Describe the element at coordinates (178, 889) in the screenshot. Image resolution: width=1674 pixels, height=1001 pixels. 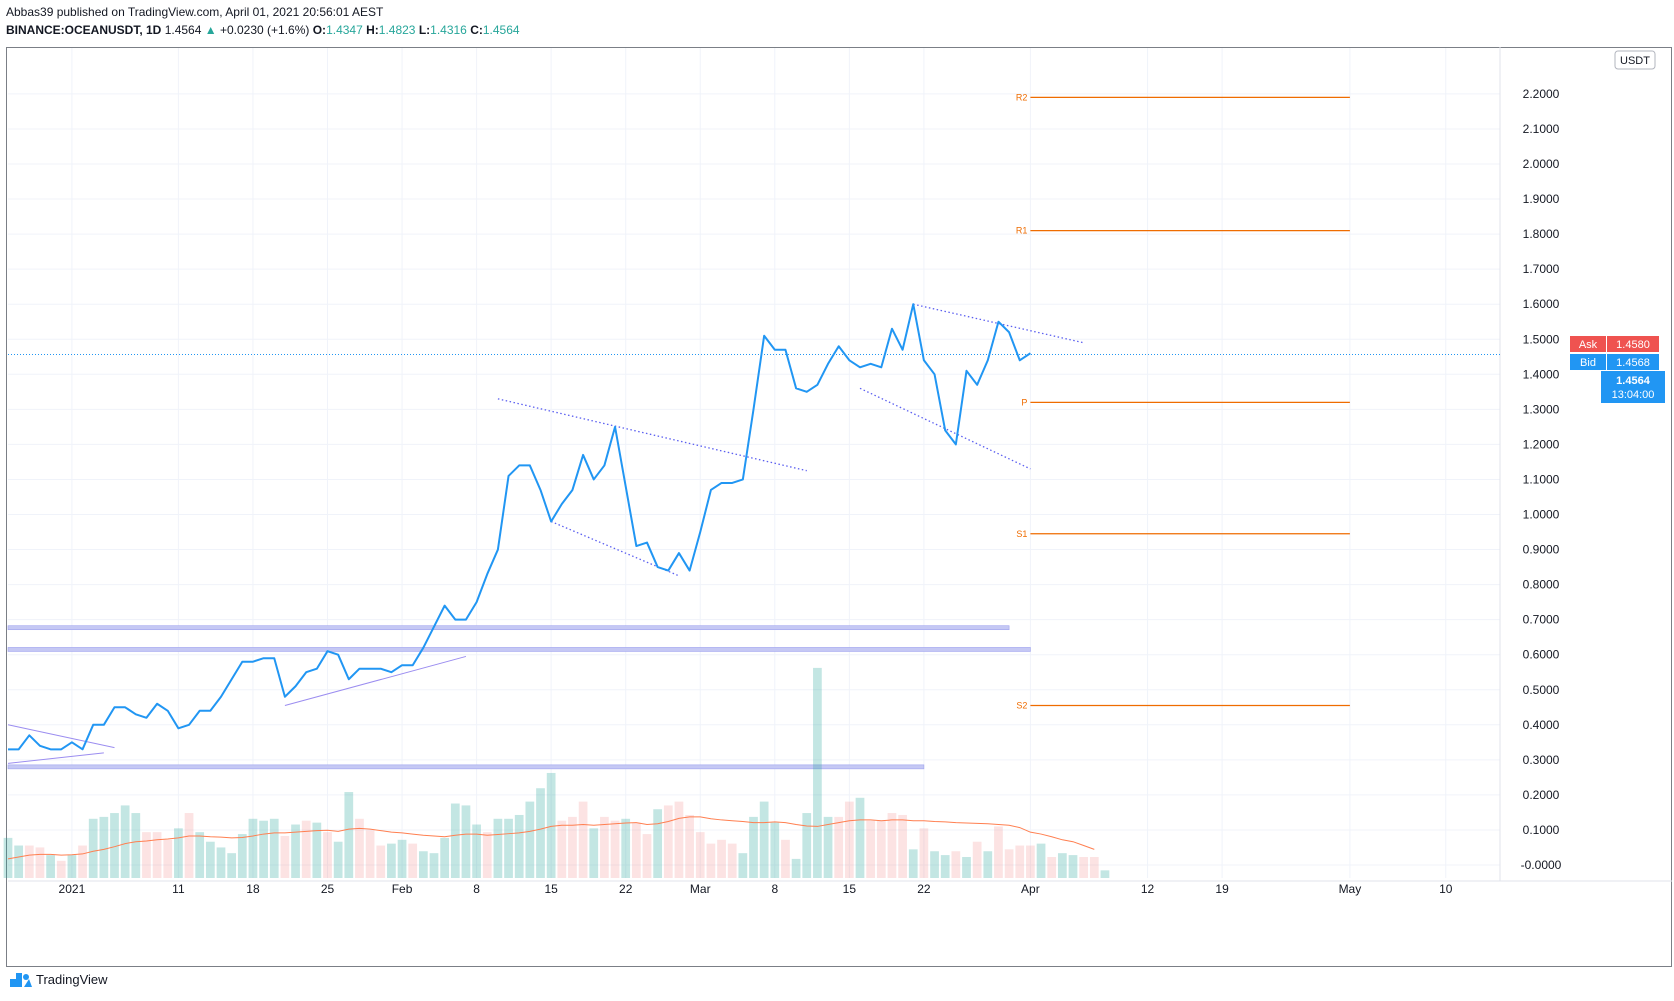
I see `time-tick-label: 11` at that location.